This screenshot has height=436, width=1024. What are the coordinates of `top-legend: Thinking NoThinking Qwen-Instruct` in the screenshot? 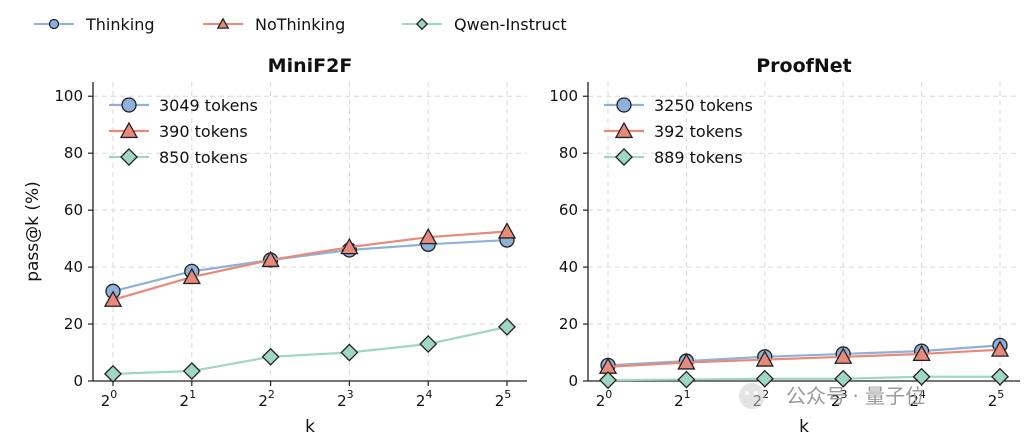 It's located at (300, 24).